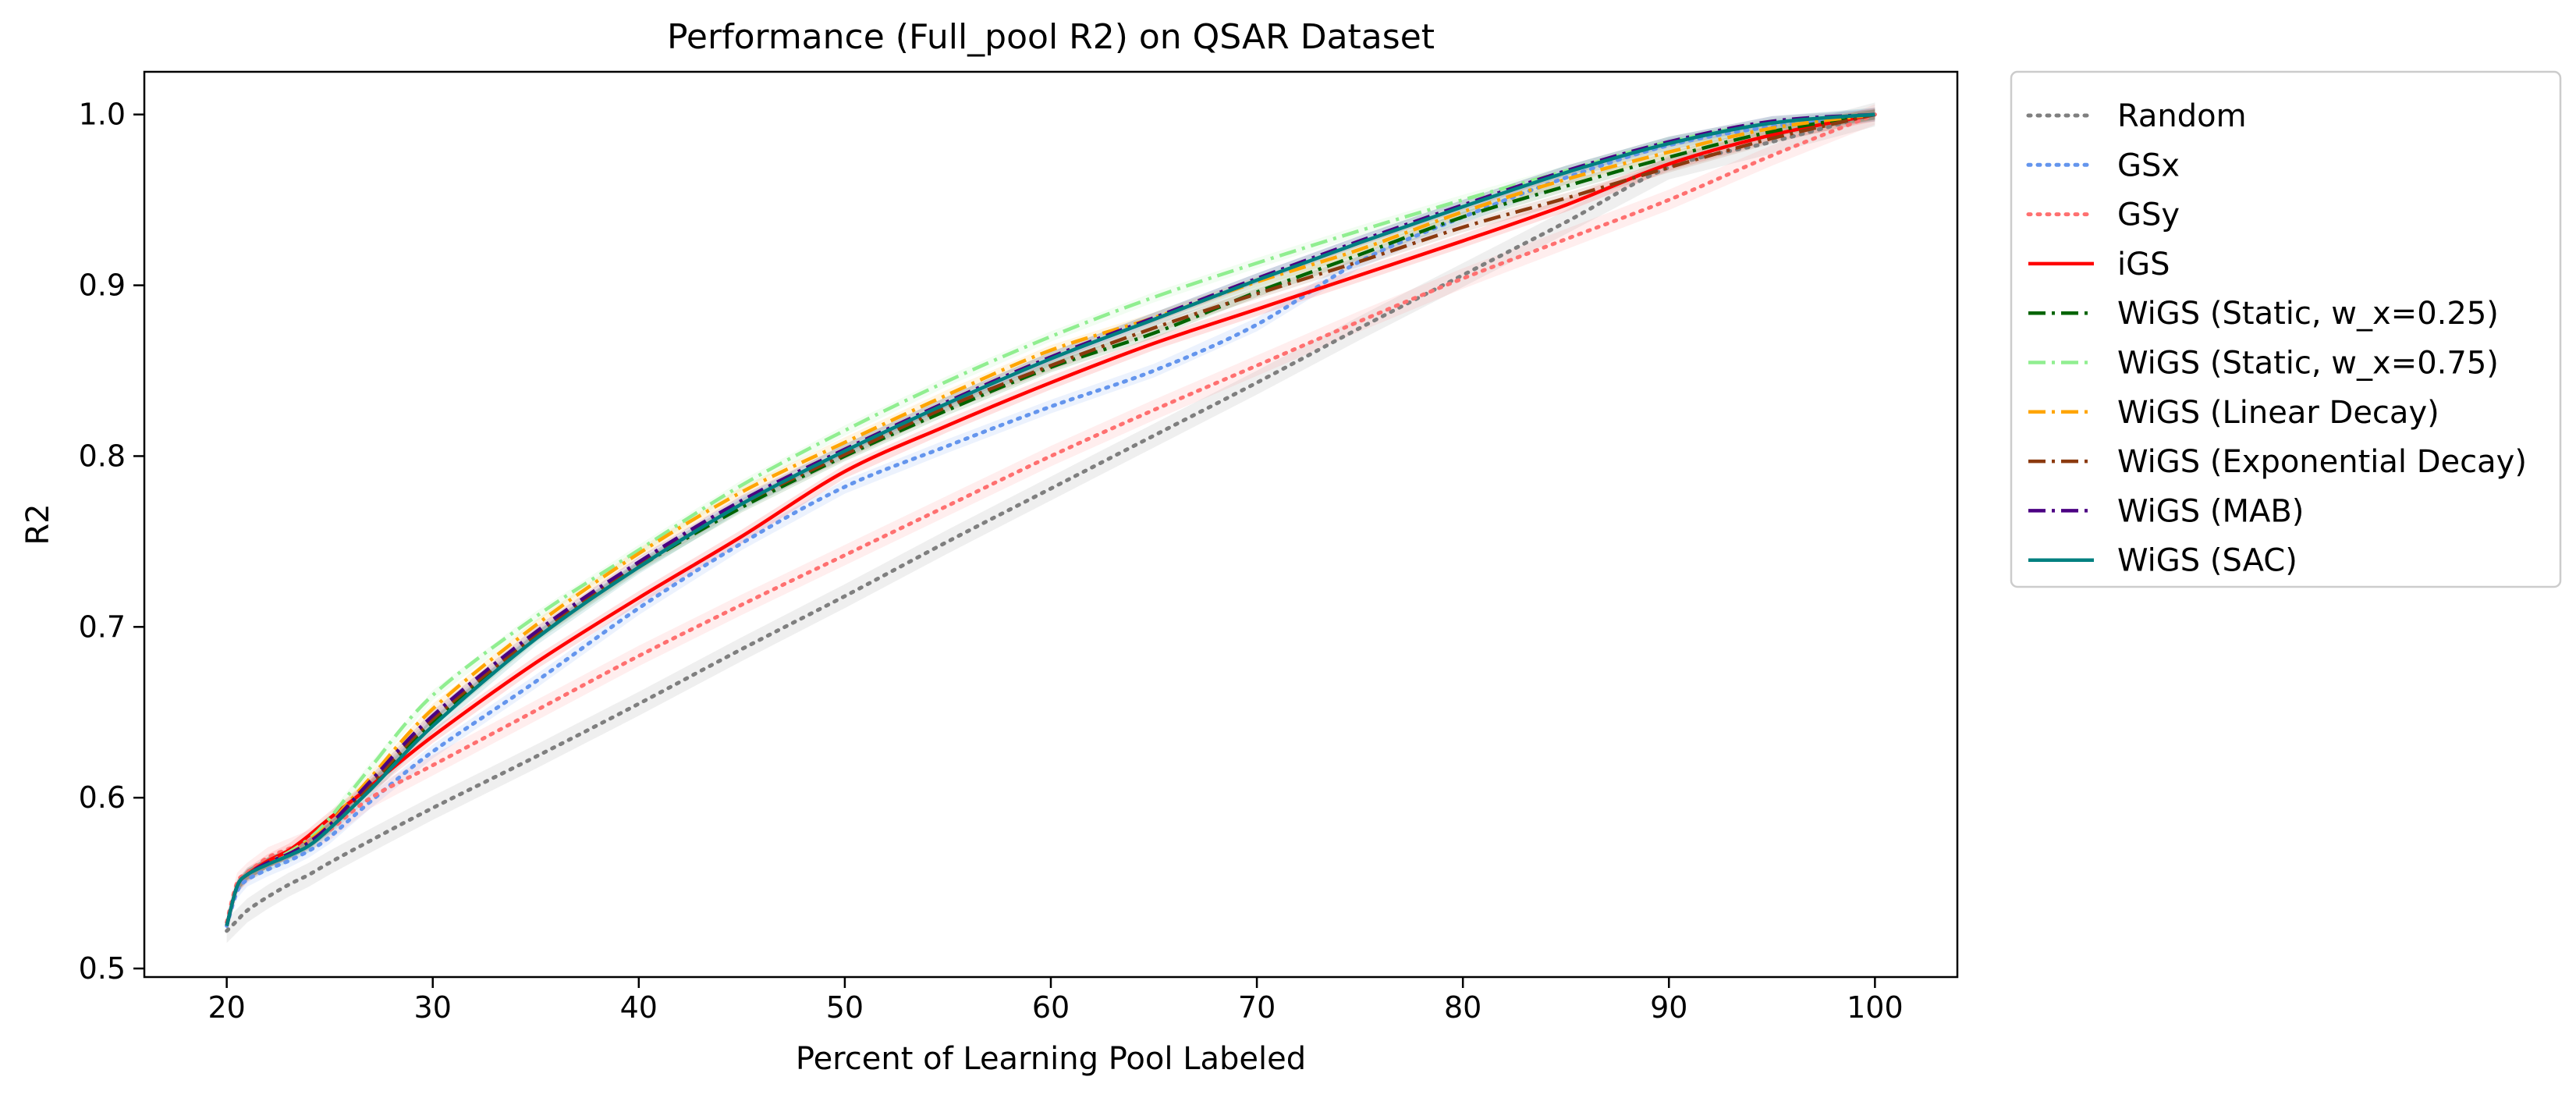 This screenshot has width=2576, height=1098. Describe the element at coordinates (102, 456) in the screenshot. I see `y-tick-label: 0.8` at that location.